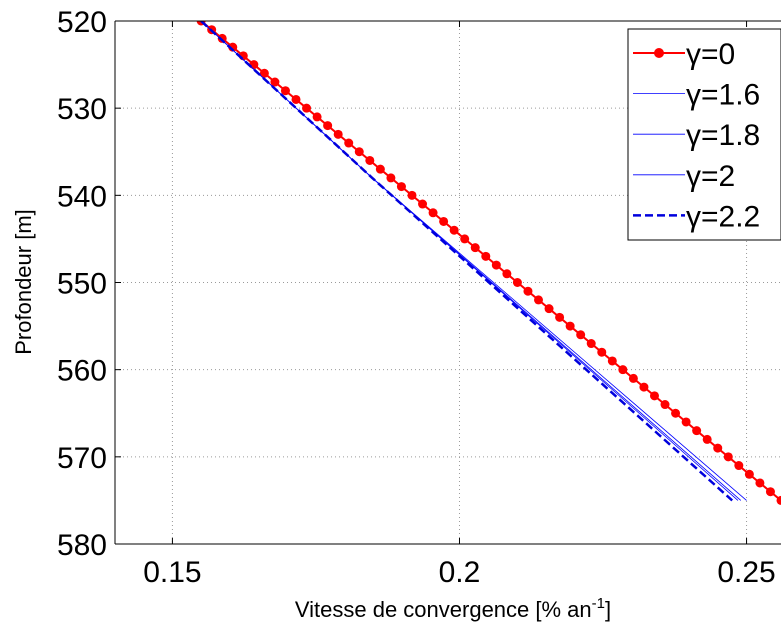  Describe the element at coordinates (82, 545) in the screenshot. I see `y-tick-label: 580` at that location.